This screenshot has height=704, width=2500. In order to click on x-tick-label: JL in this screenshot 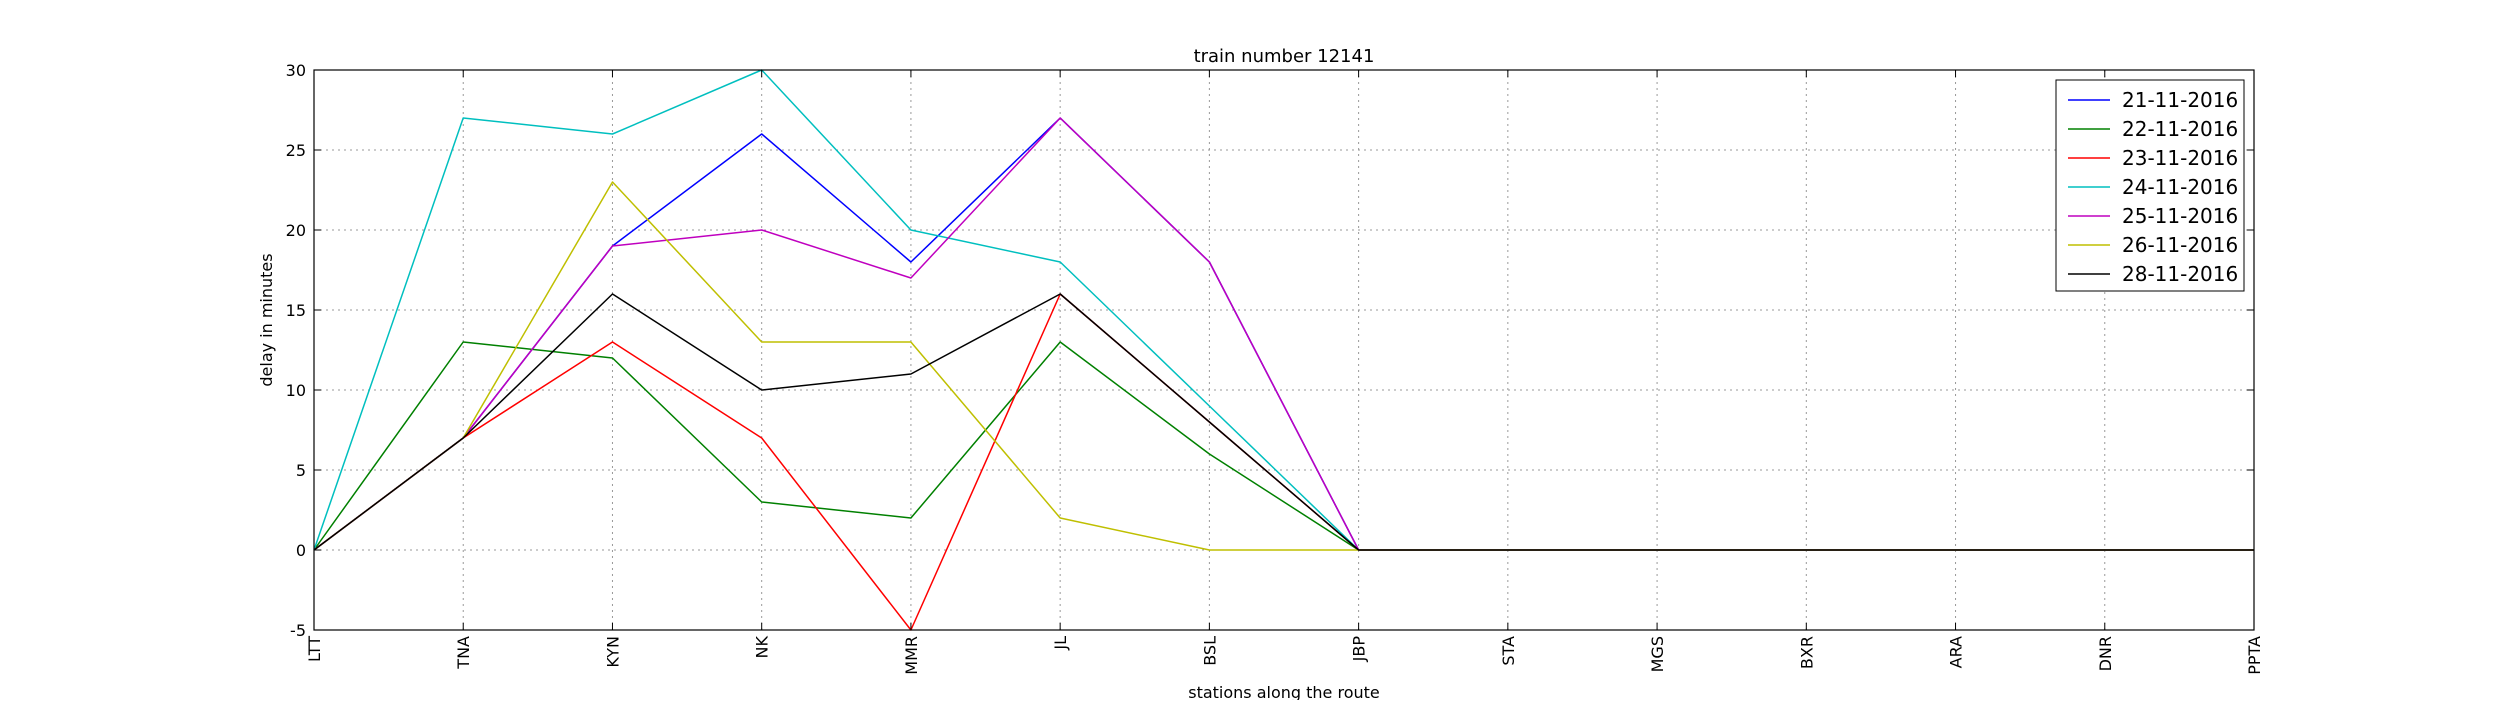, I will do `click(1060, 643)`.